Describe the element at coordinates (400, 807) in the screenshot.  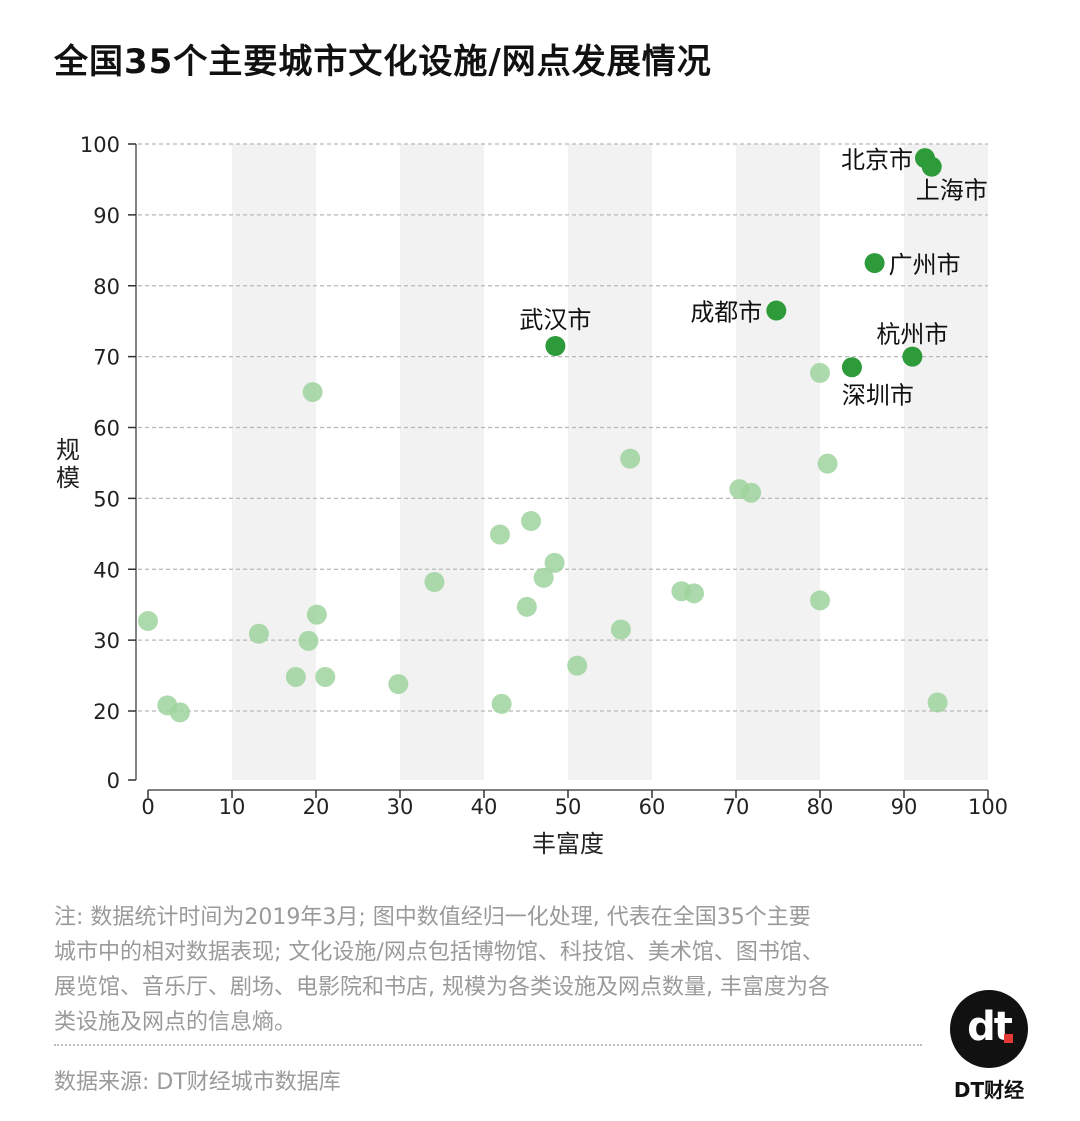
I see `x-tick-label: 30` at that location.